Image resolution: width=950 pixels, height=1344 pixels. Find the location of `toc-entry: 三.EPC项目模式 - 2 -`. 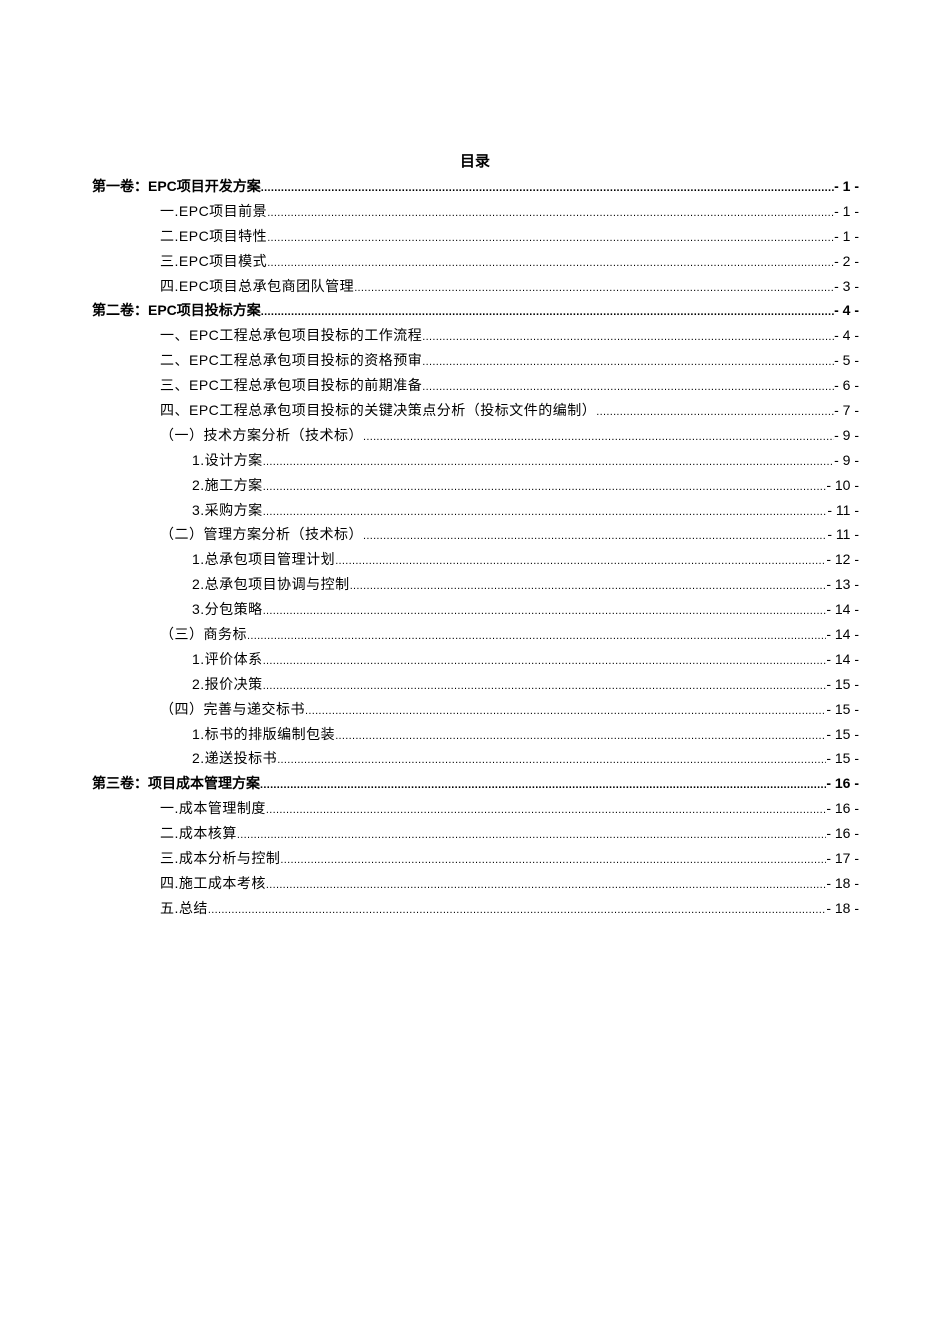

toc-entry: 三.EPC项目模式 - 2 - is located at coordinates (475, 261).